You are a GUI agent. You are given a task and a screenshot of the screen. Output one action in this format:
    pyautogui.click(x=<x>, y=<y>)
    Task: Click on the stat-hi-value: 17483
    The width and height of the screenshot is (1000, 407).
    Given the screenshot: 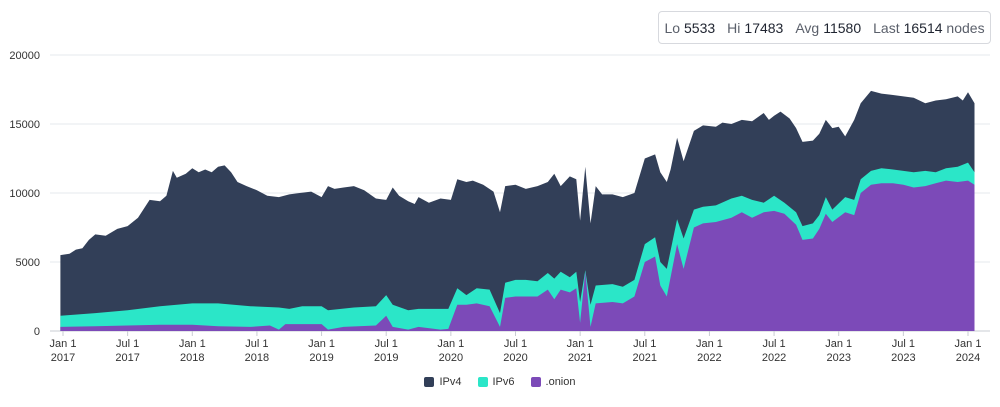 What is the action you would take?
    pyautogui.click(x=764, y=27)
    